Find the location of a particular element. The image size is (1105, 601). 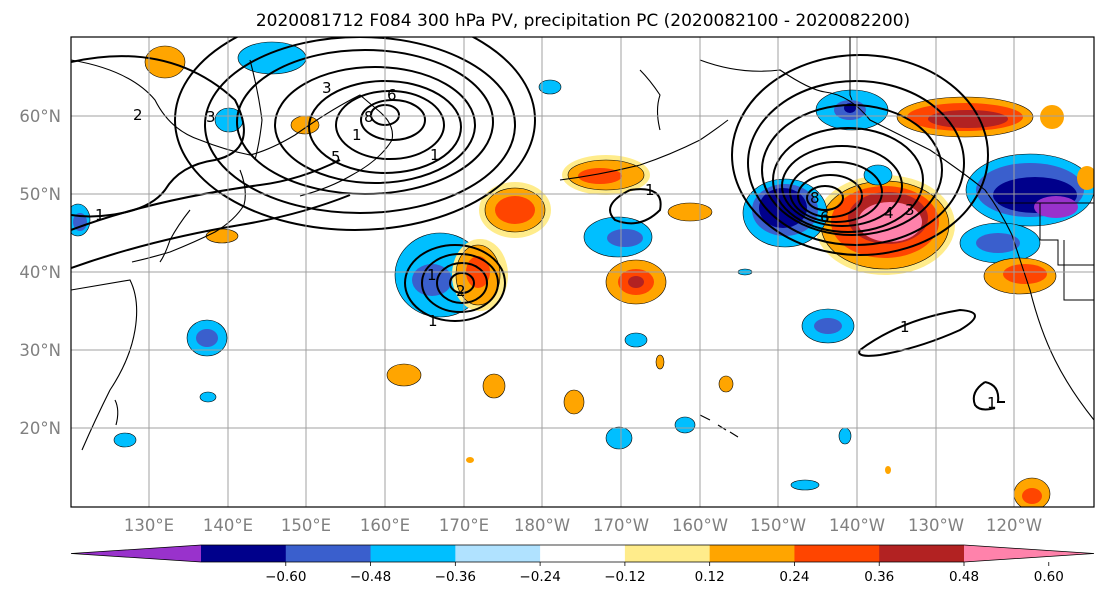

lon-label: 170°E is located at coordinates (464, 525).